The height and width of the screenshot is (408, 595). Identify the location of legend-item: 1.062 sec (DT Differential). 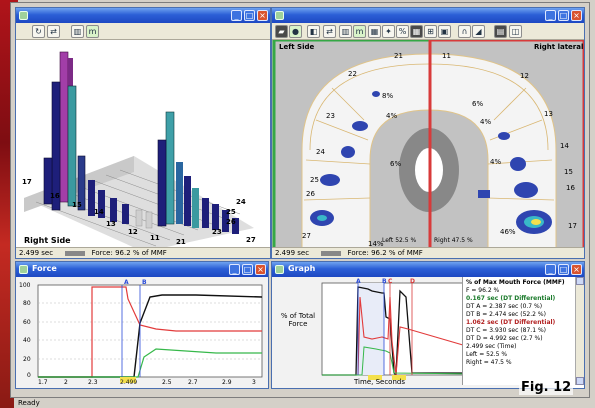
(511, 322).